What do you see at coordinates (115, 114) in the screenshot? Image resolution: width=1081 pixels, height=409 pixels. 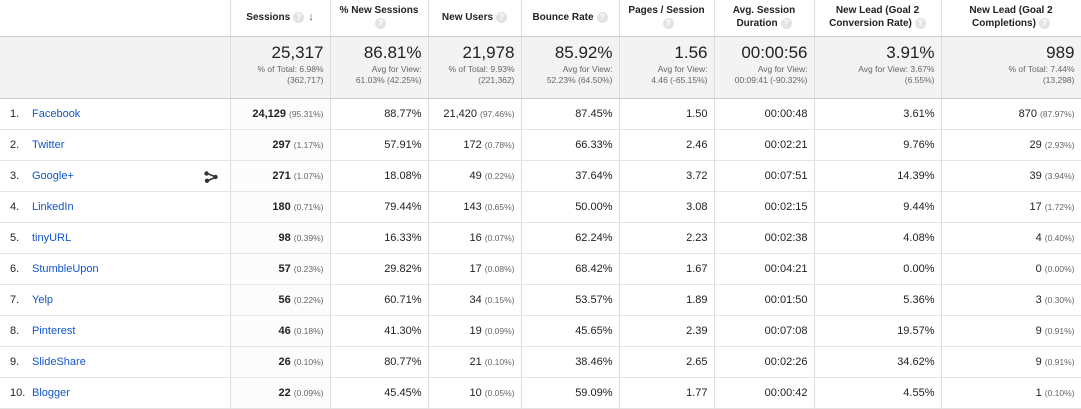 I see `source-cell: 1. Facebook` at bounding box center [115, 114].